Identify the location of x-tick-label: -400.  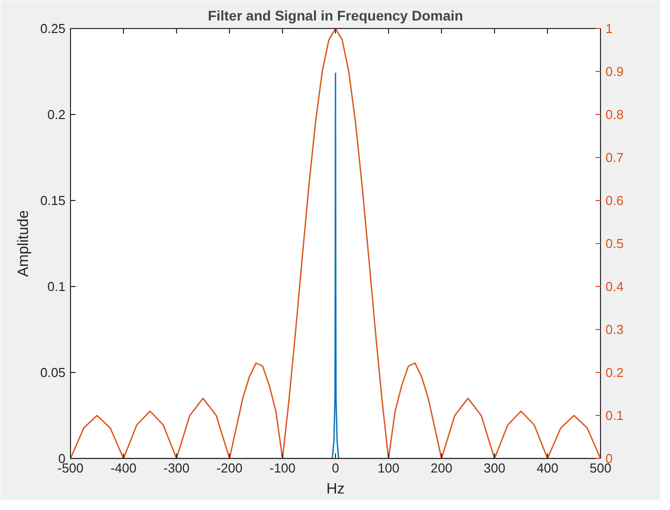
(123, 468).